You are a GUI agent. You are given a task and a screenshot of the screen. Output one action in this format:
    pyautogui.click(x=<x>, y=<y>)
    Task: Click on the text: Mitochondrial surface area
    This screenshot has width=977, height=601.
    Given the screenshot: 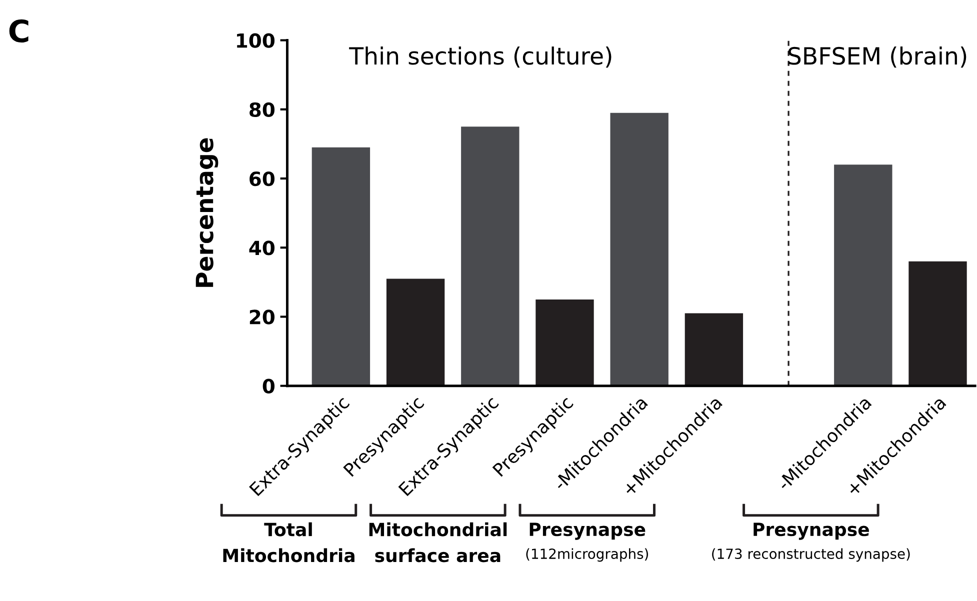 What is the action you would take?
    pyautogui.click(x=438, y=542)
    